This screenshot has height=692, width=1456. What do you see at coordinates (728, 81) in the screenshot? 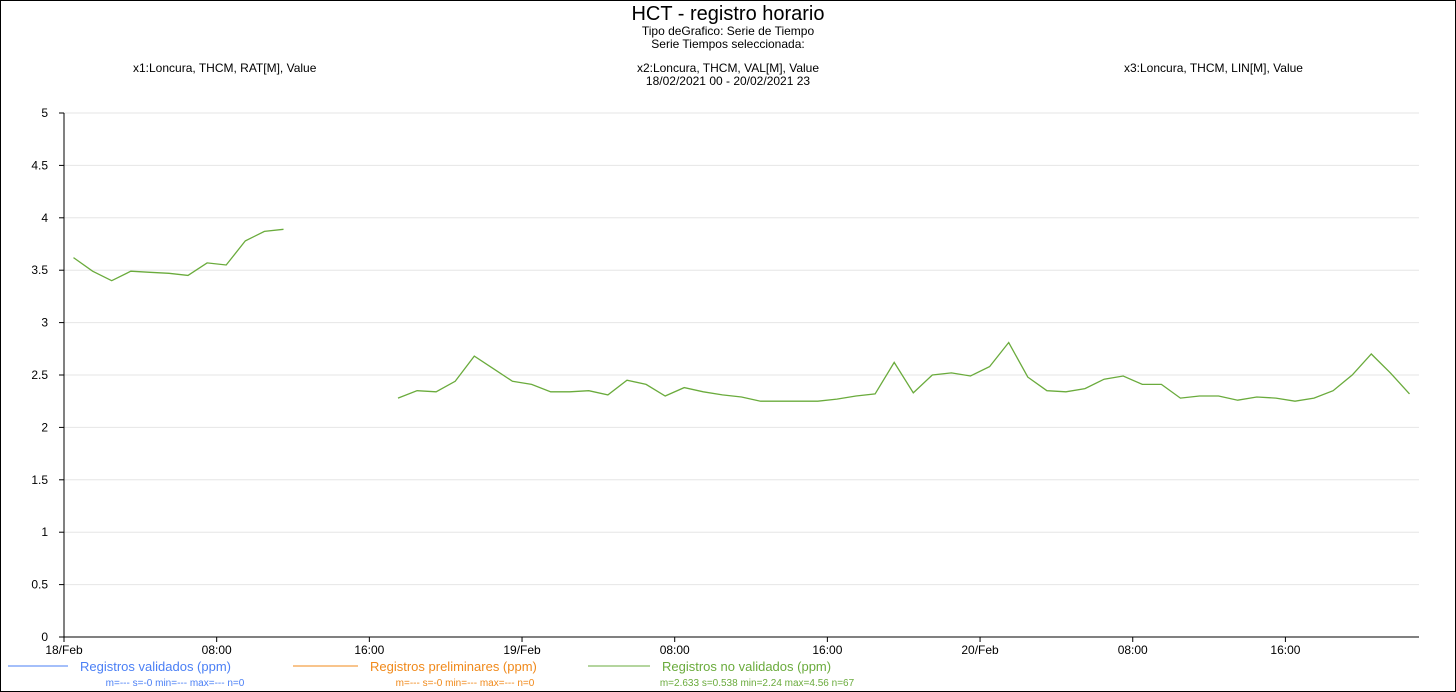
I see `date-range-label: 18/02/2021 00 - 20/02/2021 23` at bounding box center [728, 81].